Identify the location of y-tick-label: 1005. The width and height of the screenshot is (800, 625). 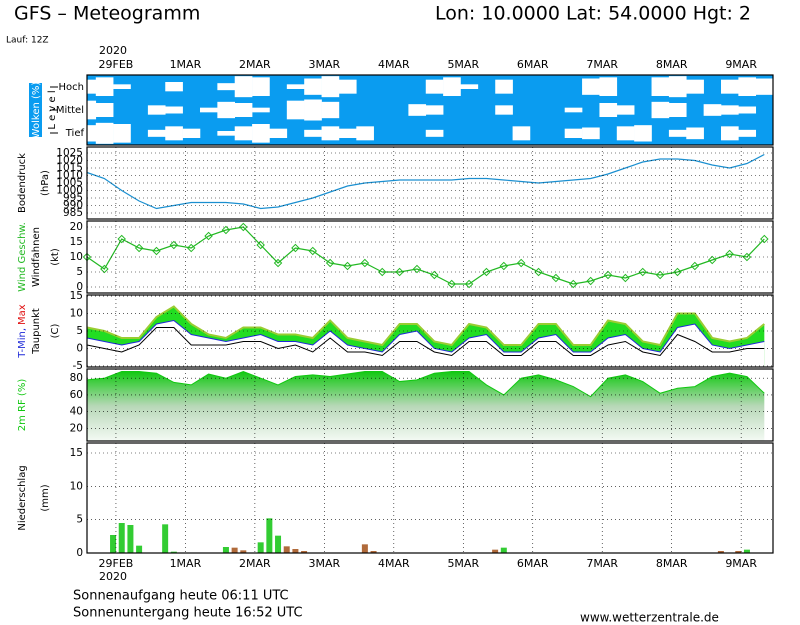
(69, 183).